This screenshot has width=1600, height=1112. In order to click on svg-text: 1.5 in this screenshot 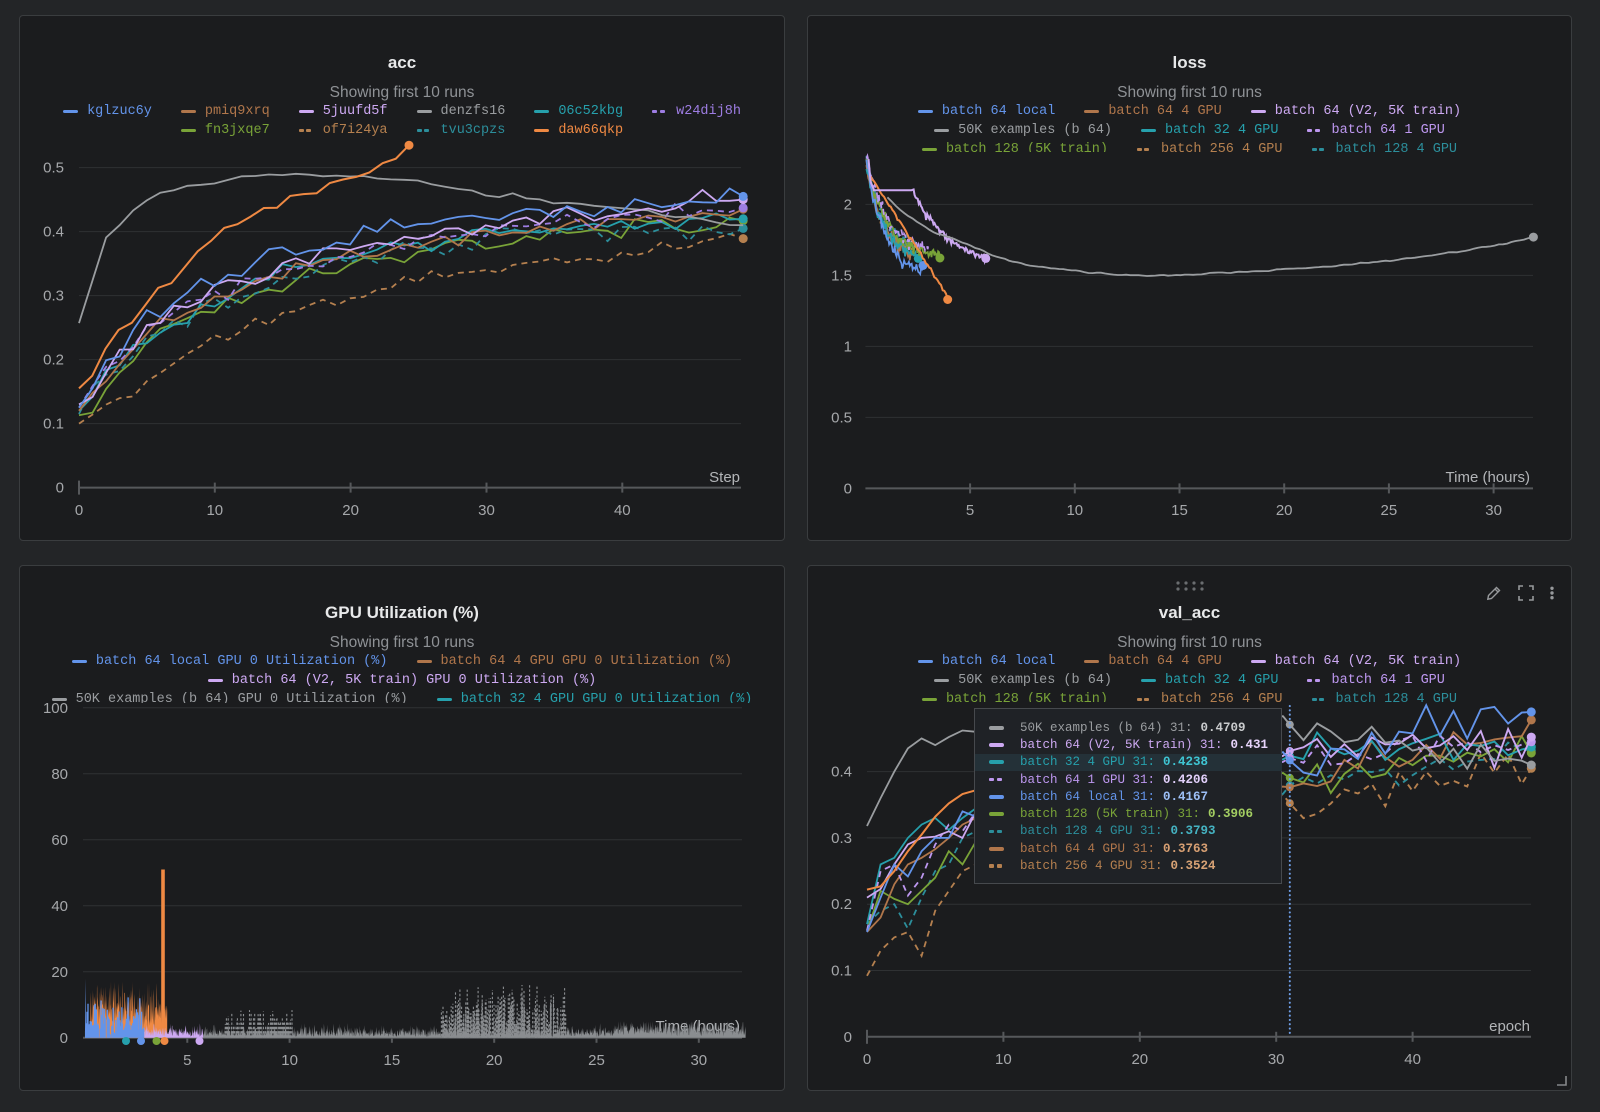, I will do `click(841, 275)`.